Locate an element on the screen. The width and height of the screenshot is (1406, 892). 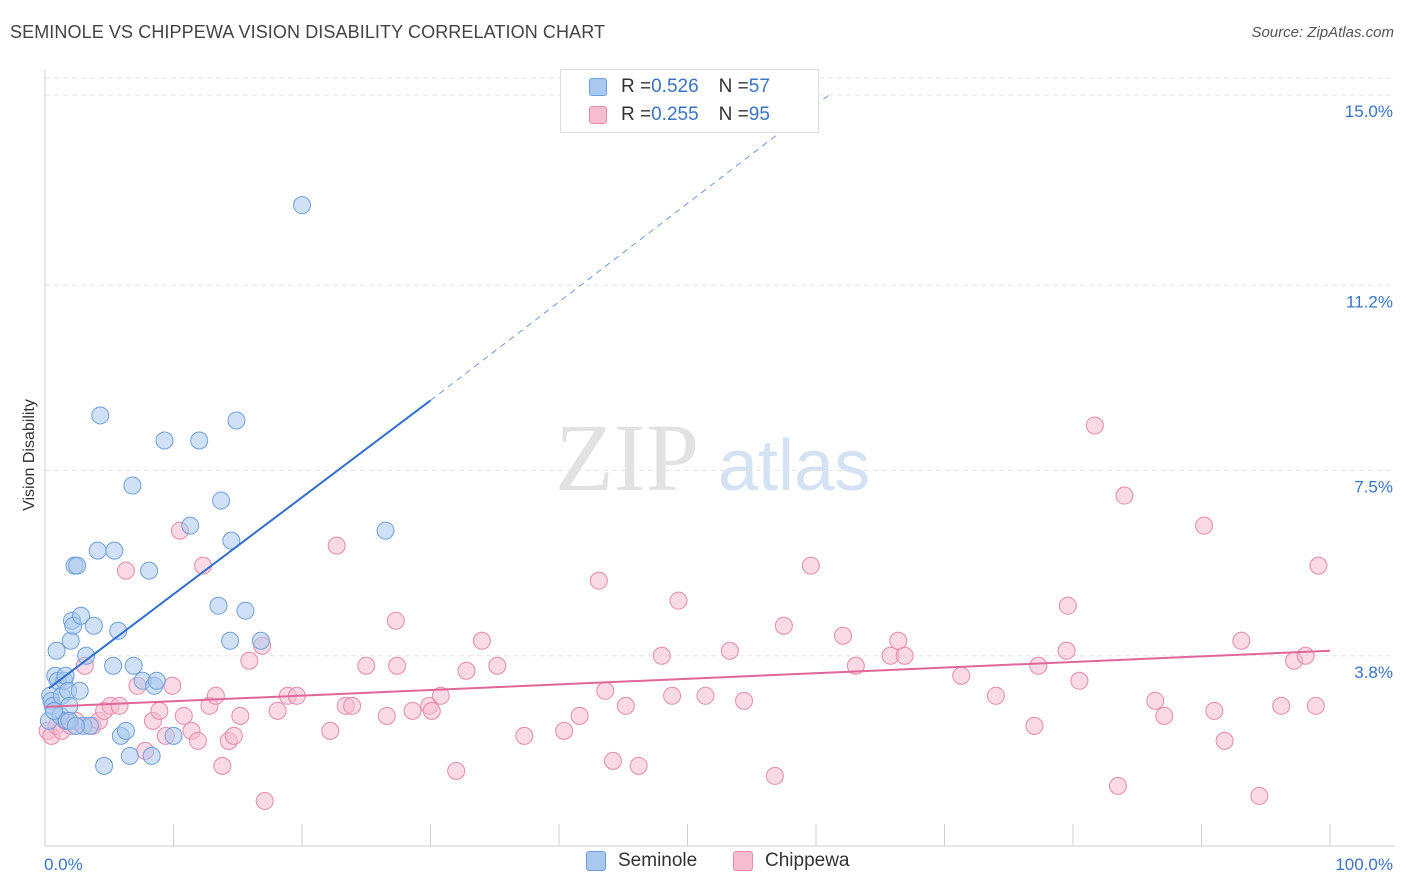
legend-label-chippewa: Chippewa is located at coordinates (807, 860).